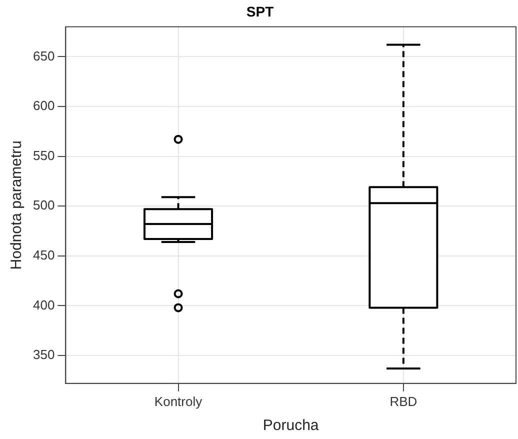 Image resolution: width=518 pixels, height=439 pixels. Describe the element at coordinates (17, 205) in the screenshot. I see `y-axis-title: Hodnota parametru` at that location.